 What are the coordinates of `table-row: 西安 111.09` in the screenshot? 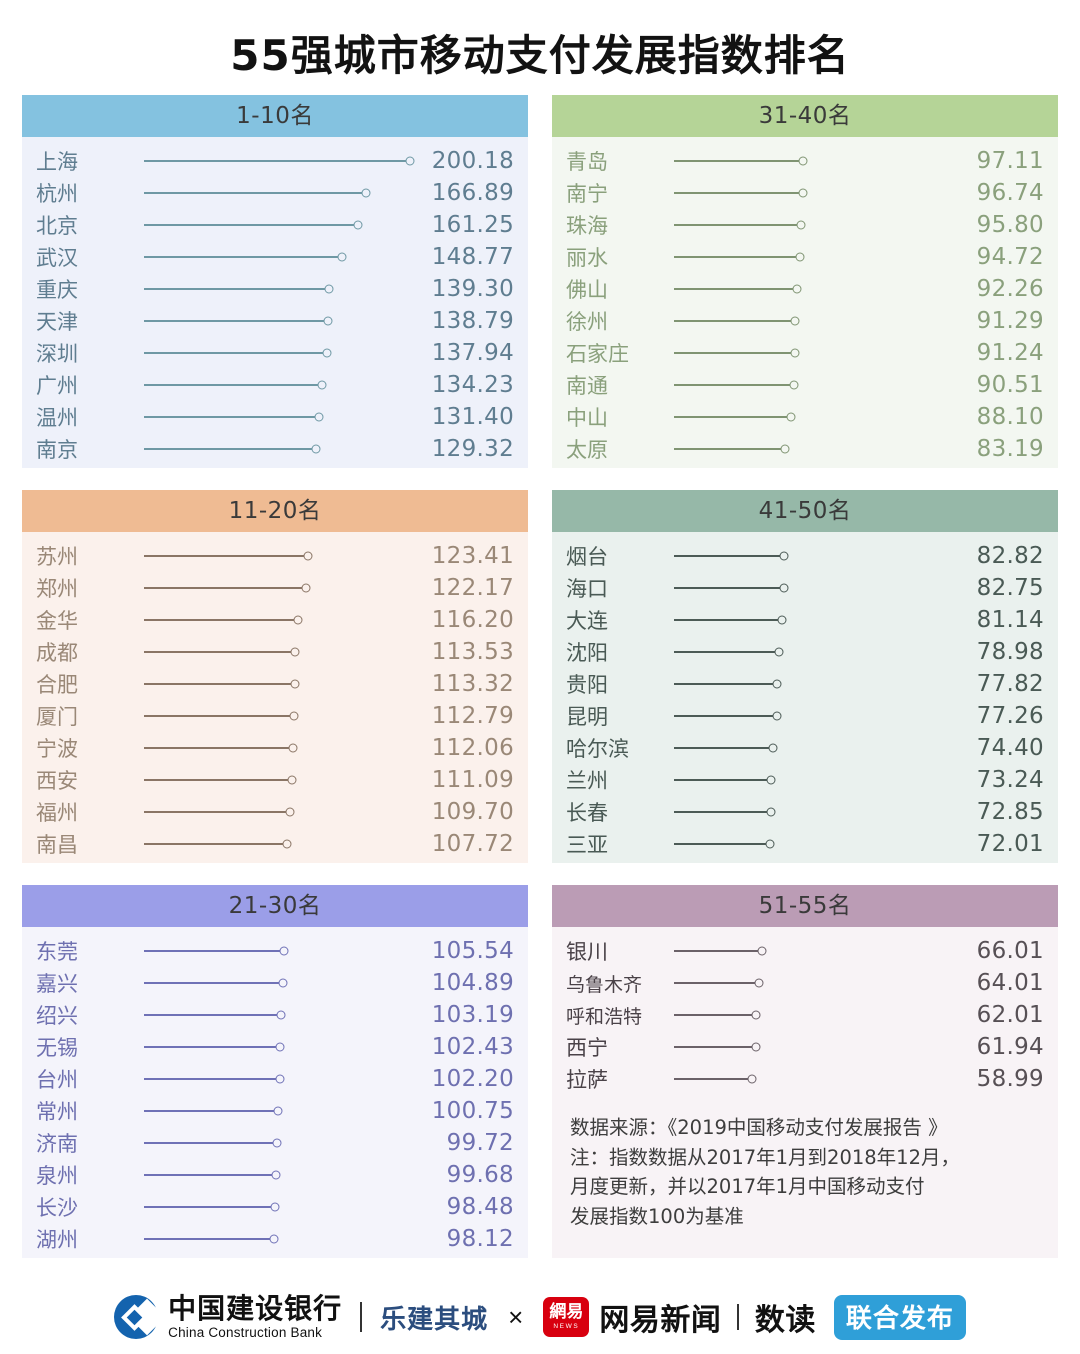 It's located at (275, 780).